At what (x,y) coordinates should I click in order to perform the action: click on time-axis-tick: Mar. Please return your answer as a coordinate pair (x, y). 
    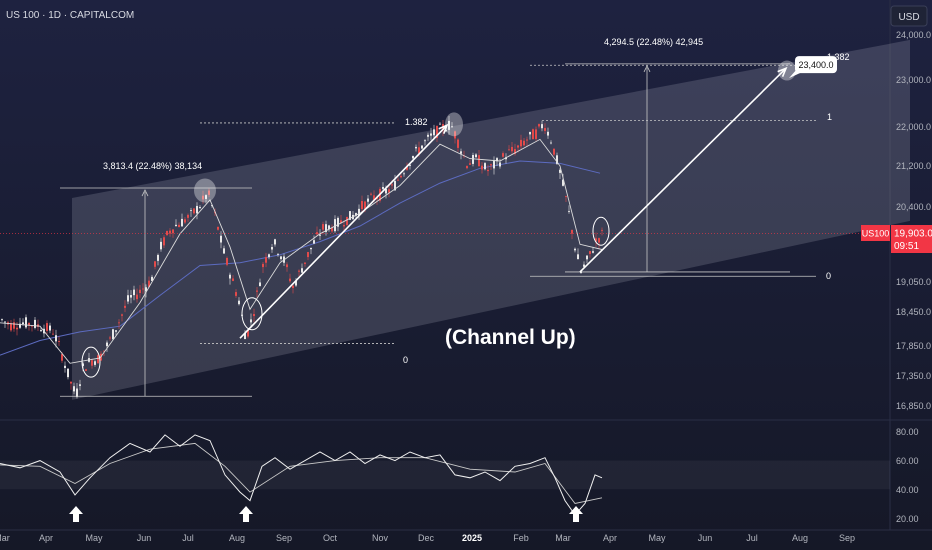
    Looking at the image, I should click on (563, 538).